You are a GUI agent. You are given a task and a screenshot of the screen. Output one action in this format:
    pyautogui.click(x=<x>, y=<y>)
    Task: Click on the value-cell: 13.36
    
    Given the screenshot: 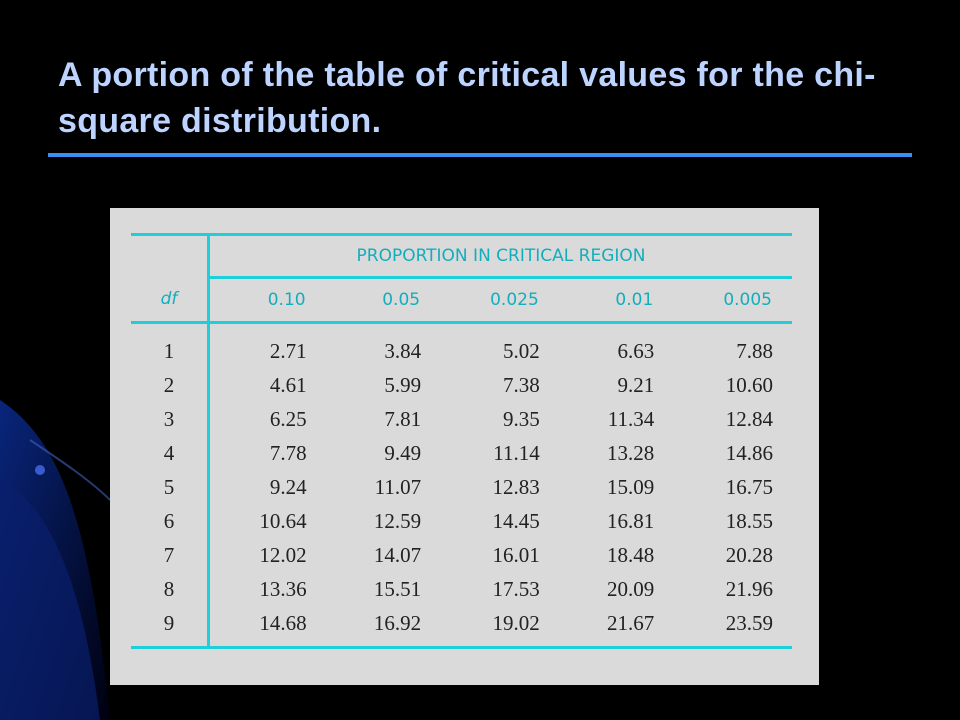 What is the action you would take?
    pyautogui.click(x=283, y=588)
    